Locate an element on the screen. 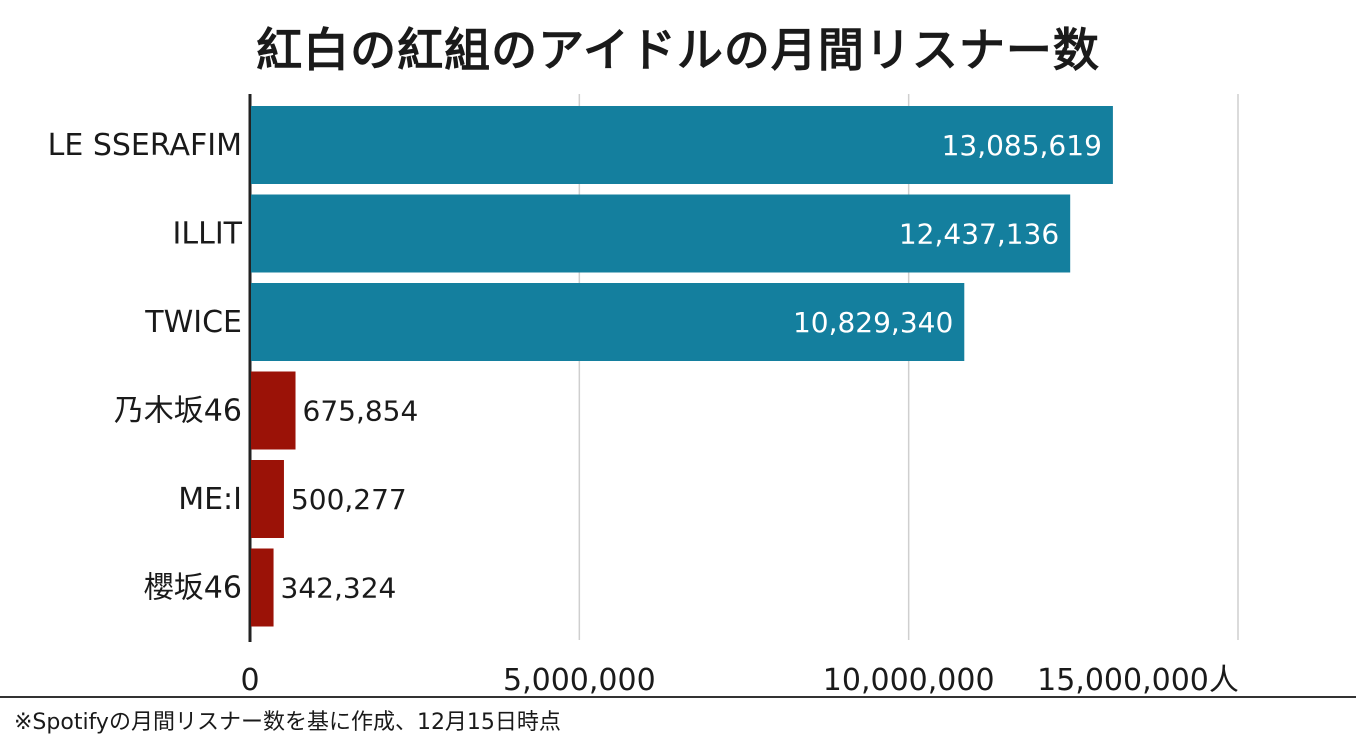 The width and height of the screenshot is (1356, 740). value-label: 342,324 is located at coordinates (339, 588).